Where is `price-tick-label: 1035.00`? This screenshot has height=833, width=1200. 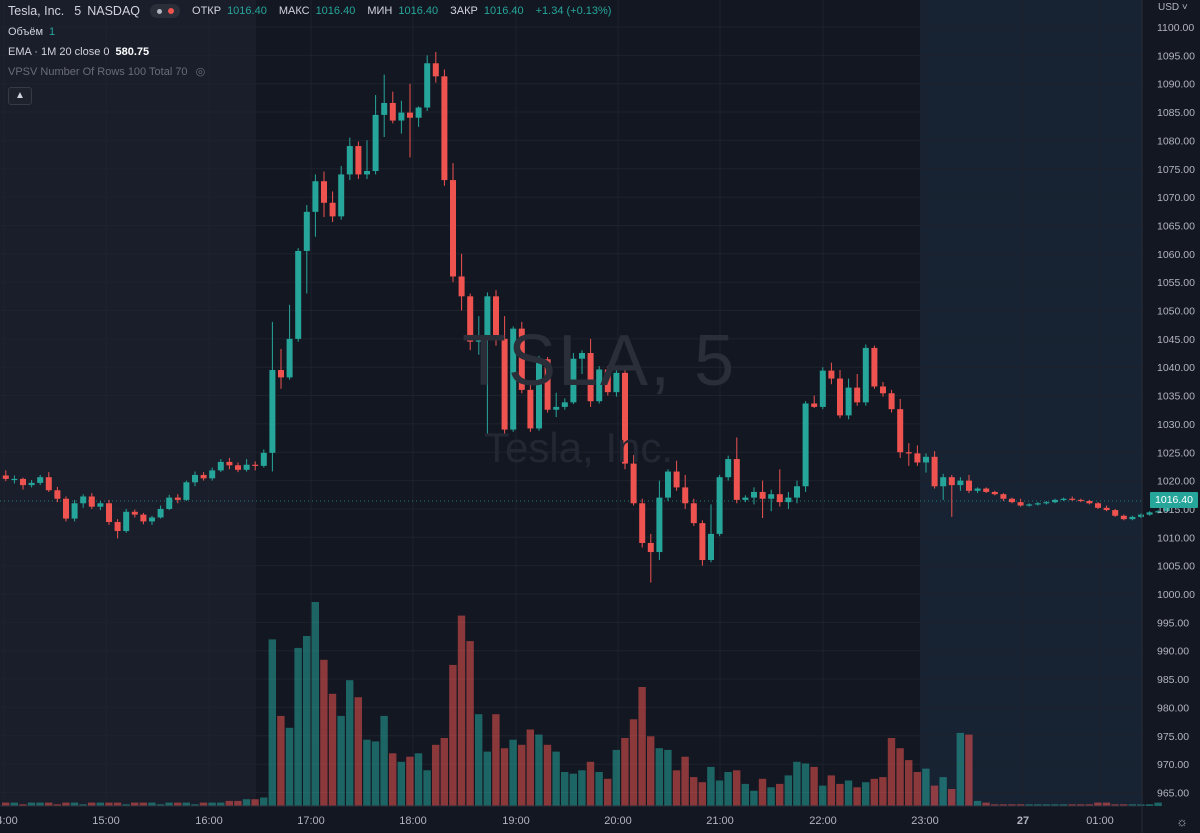 price-tick-label: 1035.00 is located at coordinates (1176, 397).